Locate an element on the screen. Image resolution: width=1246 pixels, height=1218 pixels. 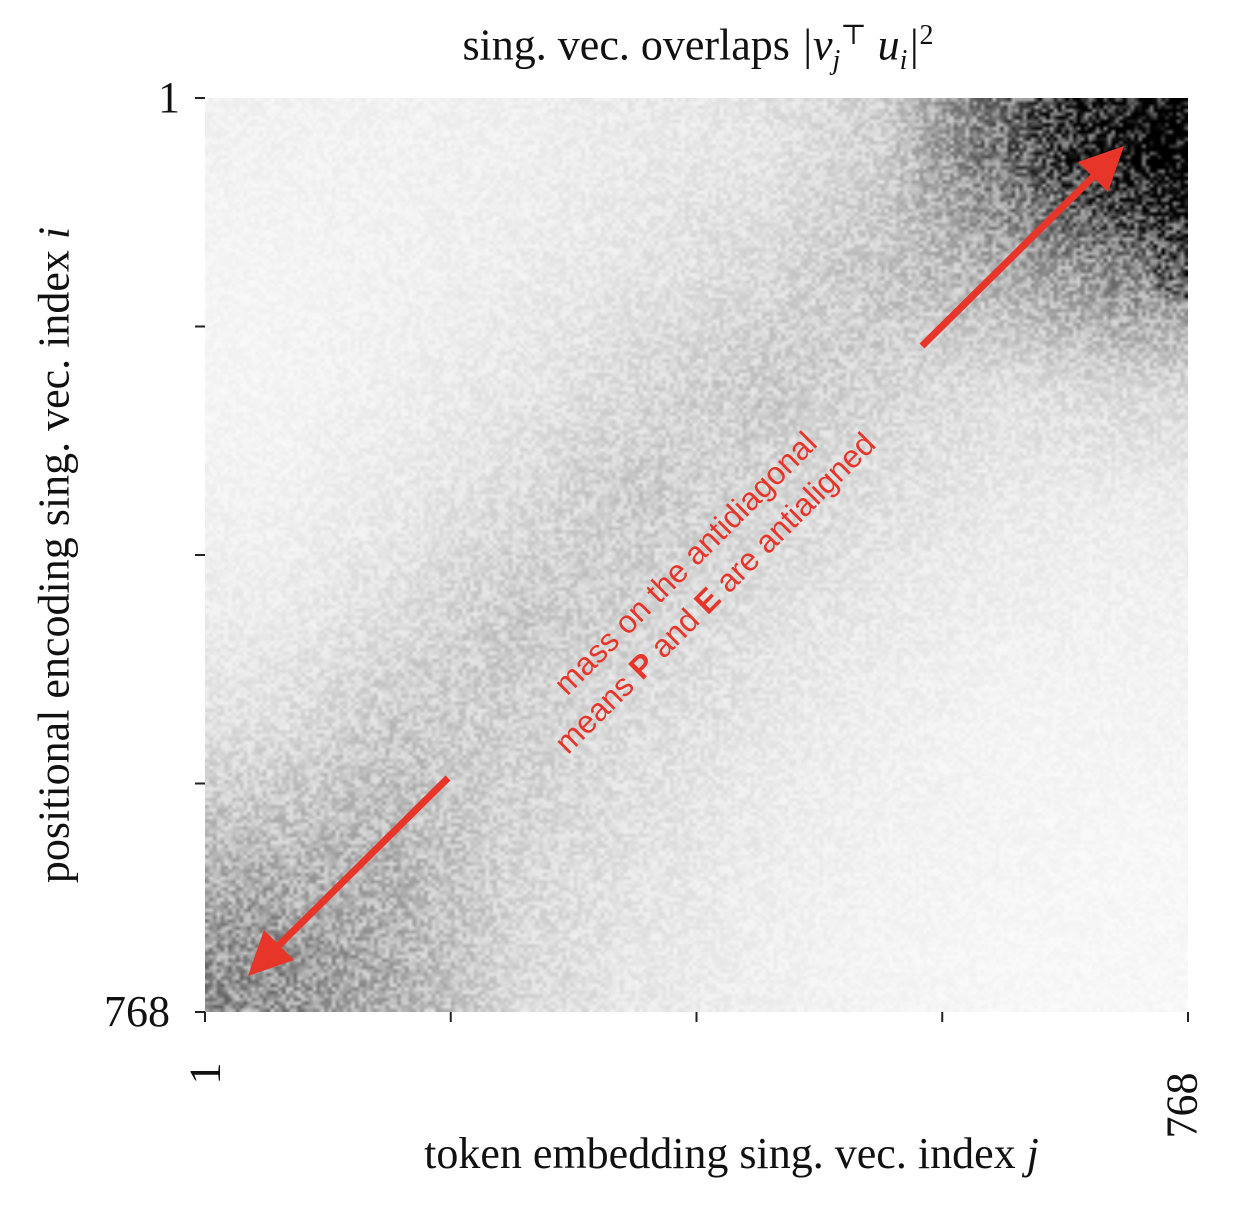
arrow-top-right is located at coordinates (1021, 247).